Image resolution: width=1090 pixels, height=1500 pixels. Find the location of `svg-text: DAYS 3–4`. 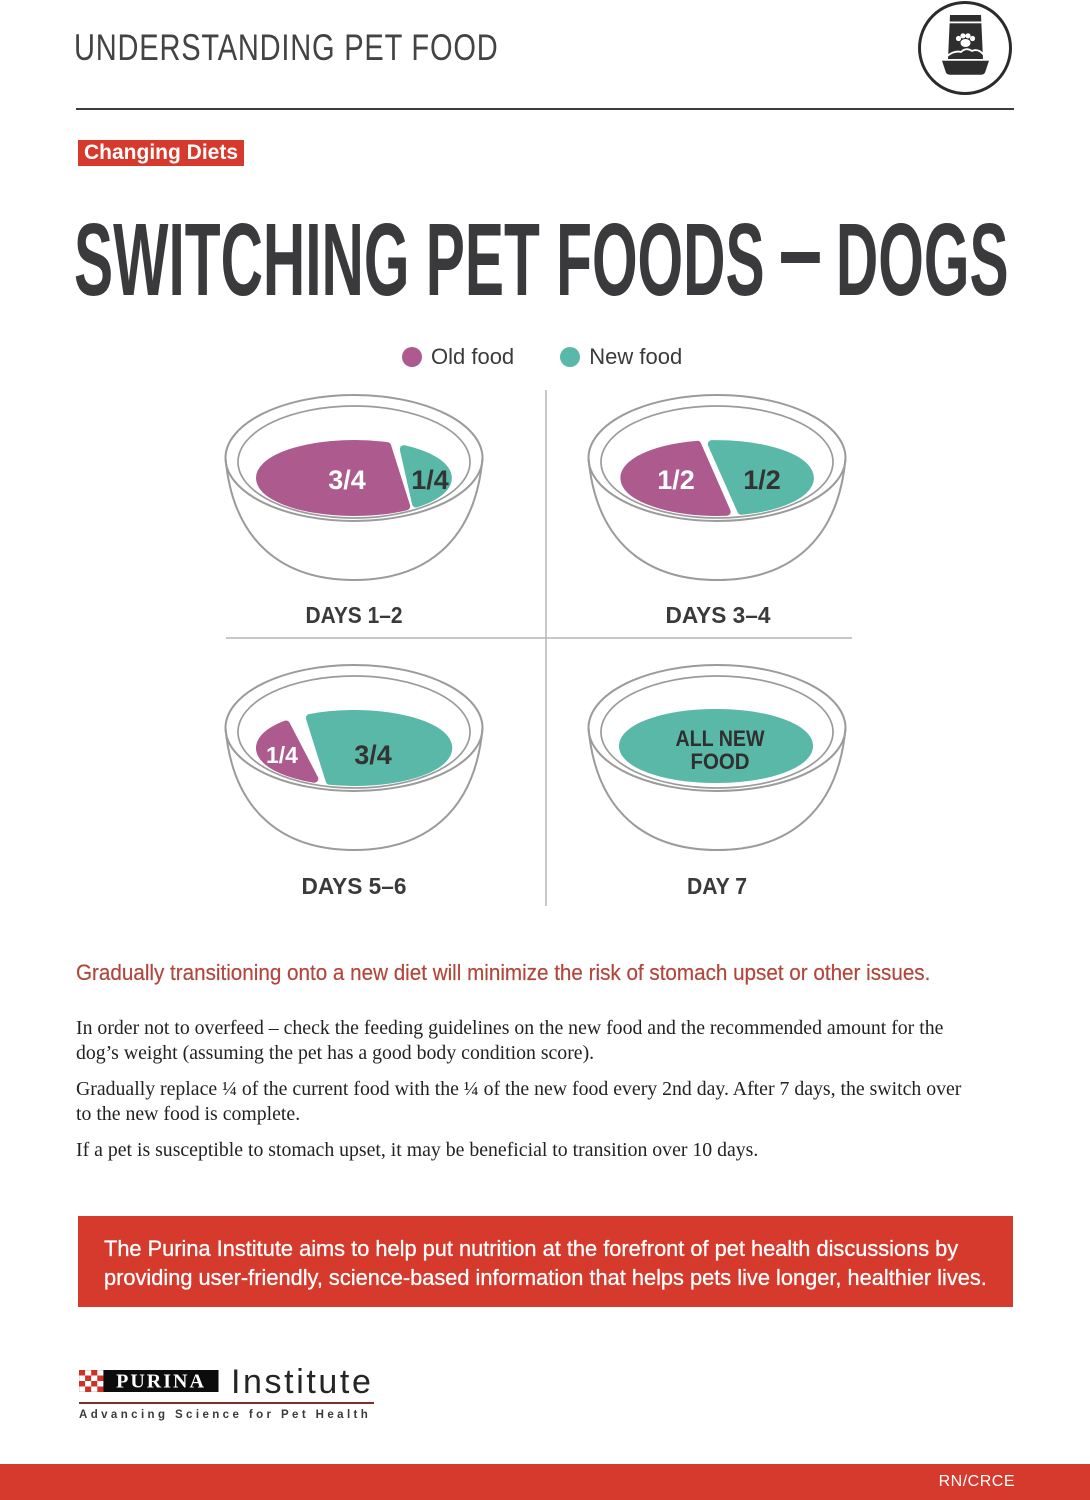

svg-text: DAYS 3–4 is located at coordinates (718, 615).